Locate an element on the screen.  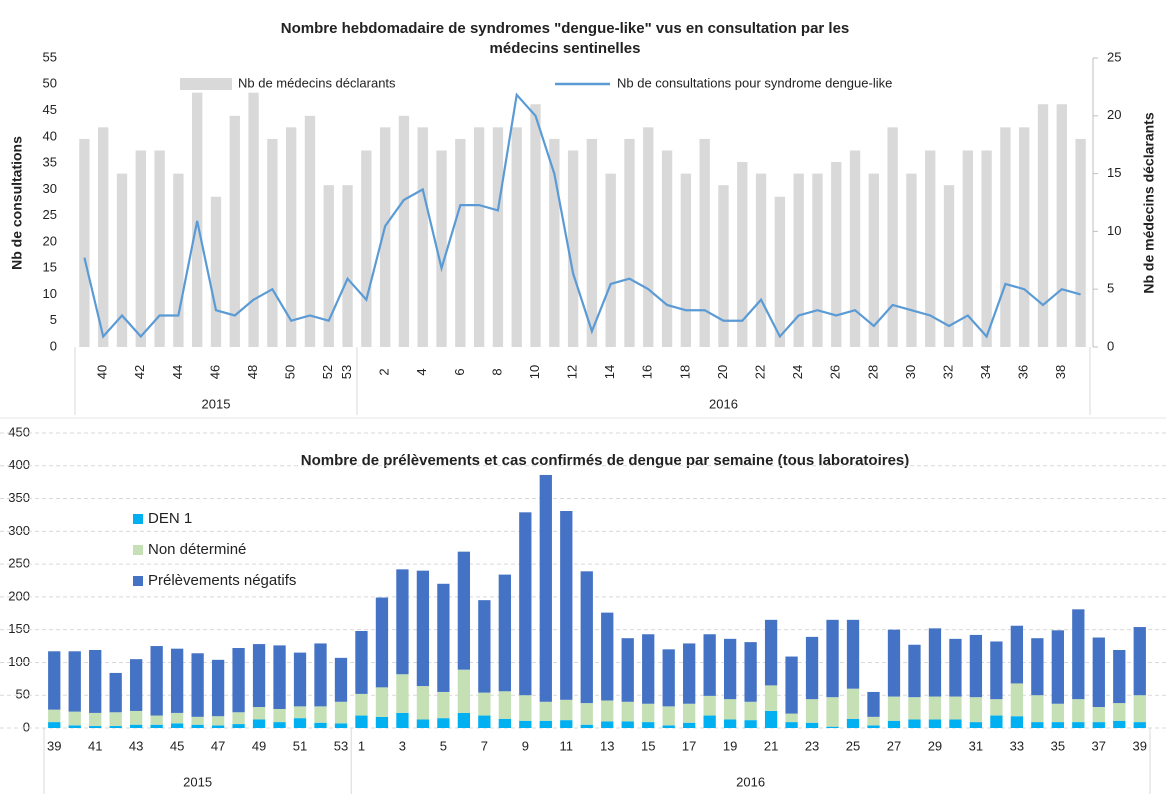
y-tick-label: 200 is located at coordinates (19, 595).